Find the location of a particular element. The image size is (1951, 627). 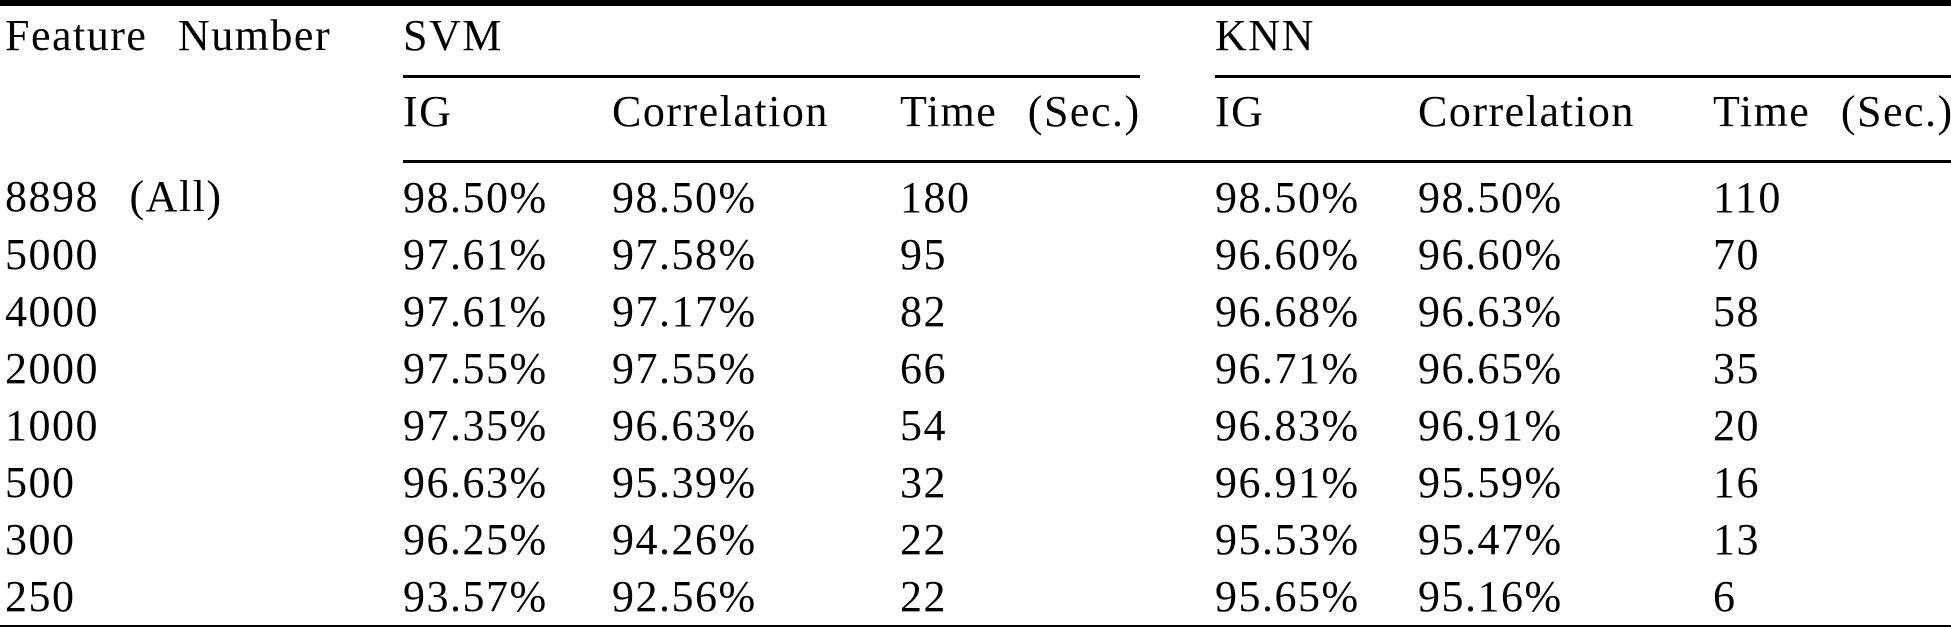

cell-svm-ig: 98.50% is located at coordinates (475, 197).